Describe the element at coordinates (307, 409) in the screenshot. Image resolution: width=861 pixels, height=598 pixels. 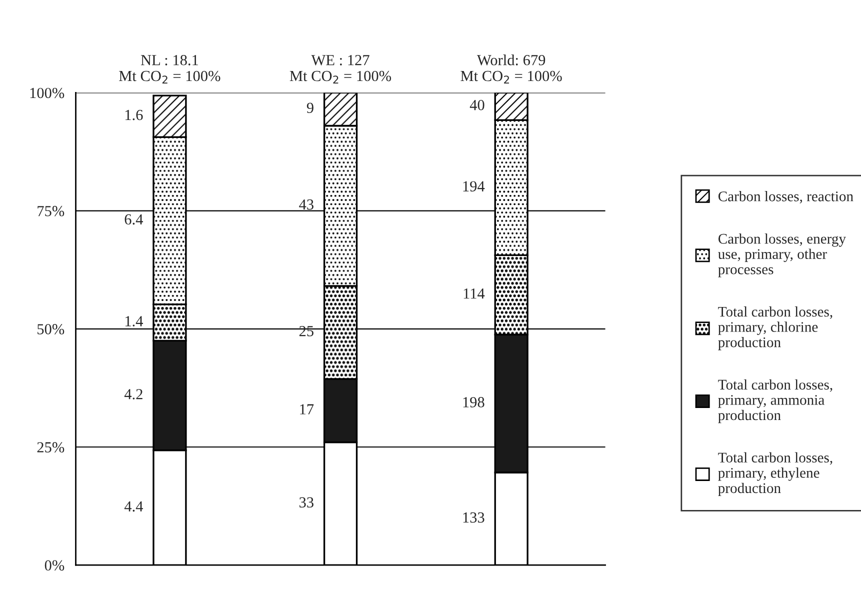
I see `annotation: 17` at that location.